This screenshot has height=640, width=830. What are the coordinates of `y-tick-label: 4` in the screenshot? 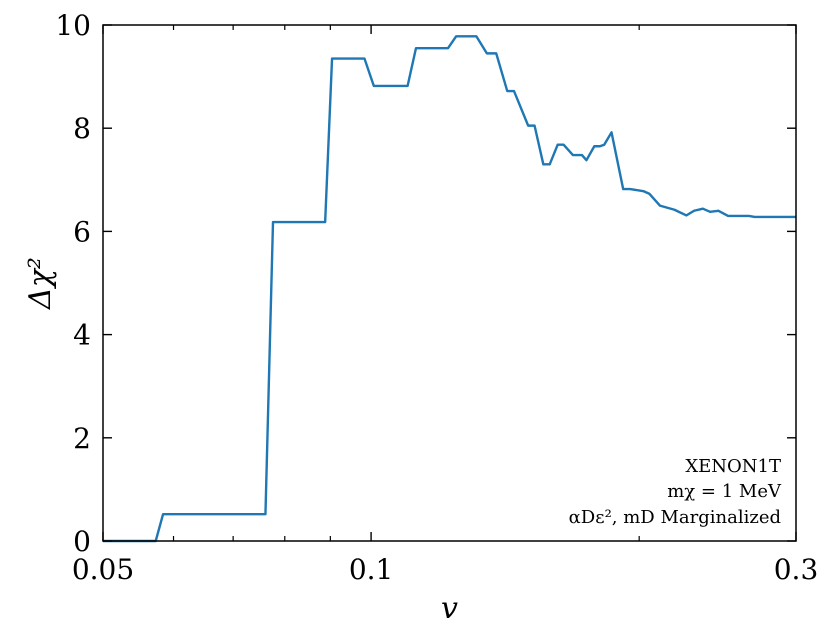 It's located at (82, 335).